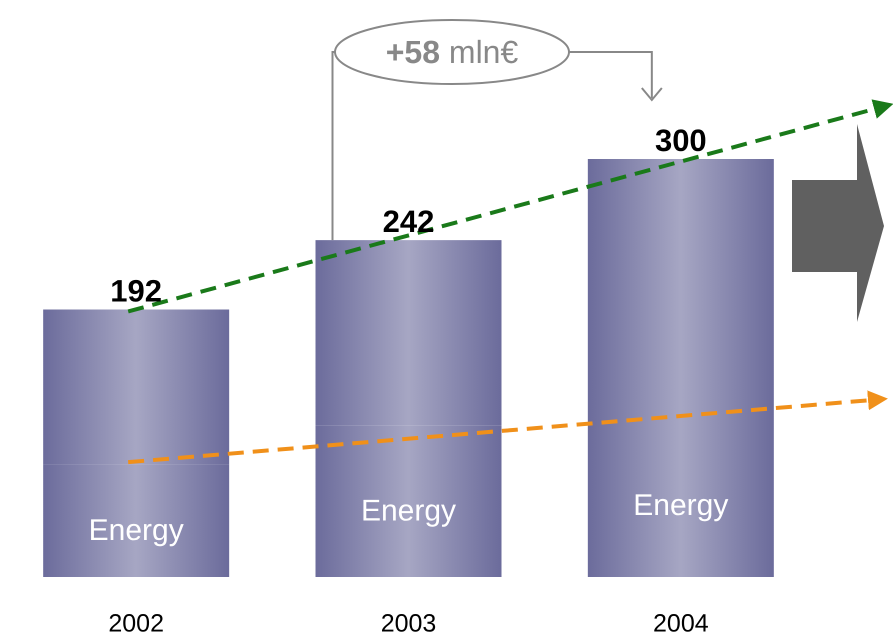 This screenshot has width=893, height=636. I want to click on annotation: 192, so click(136, 290).